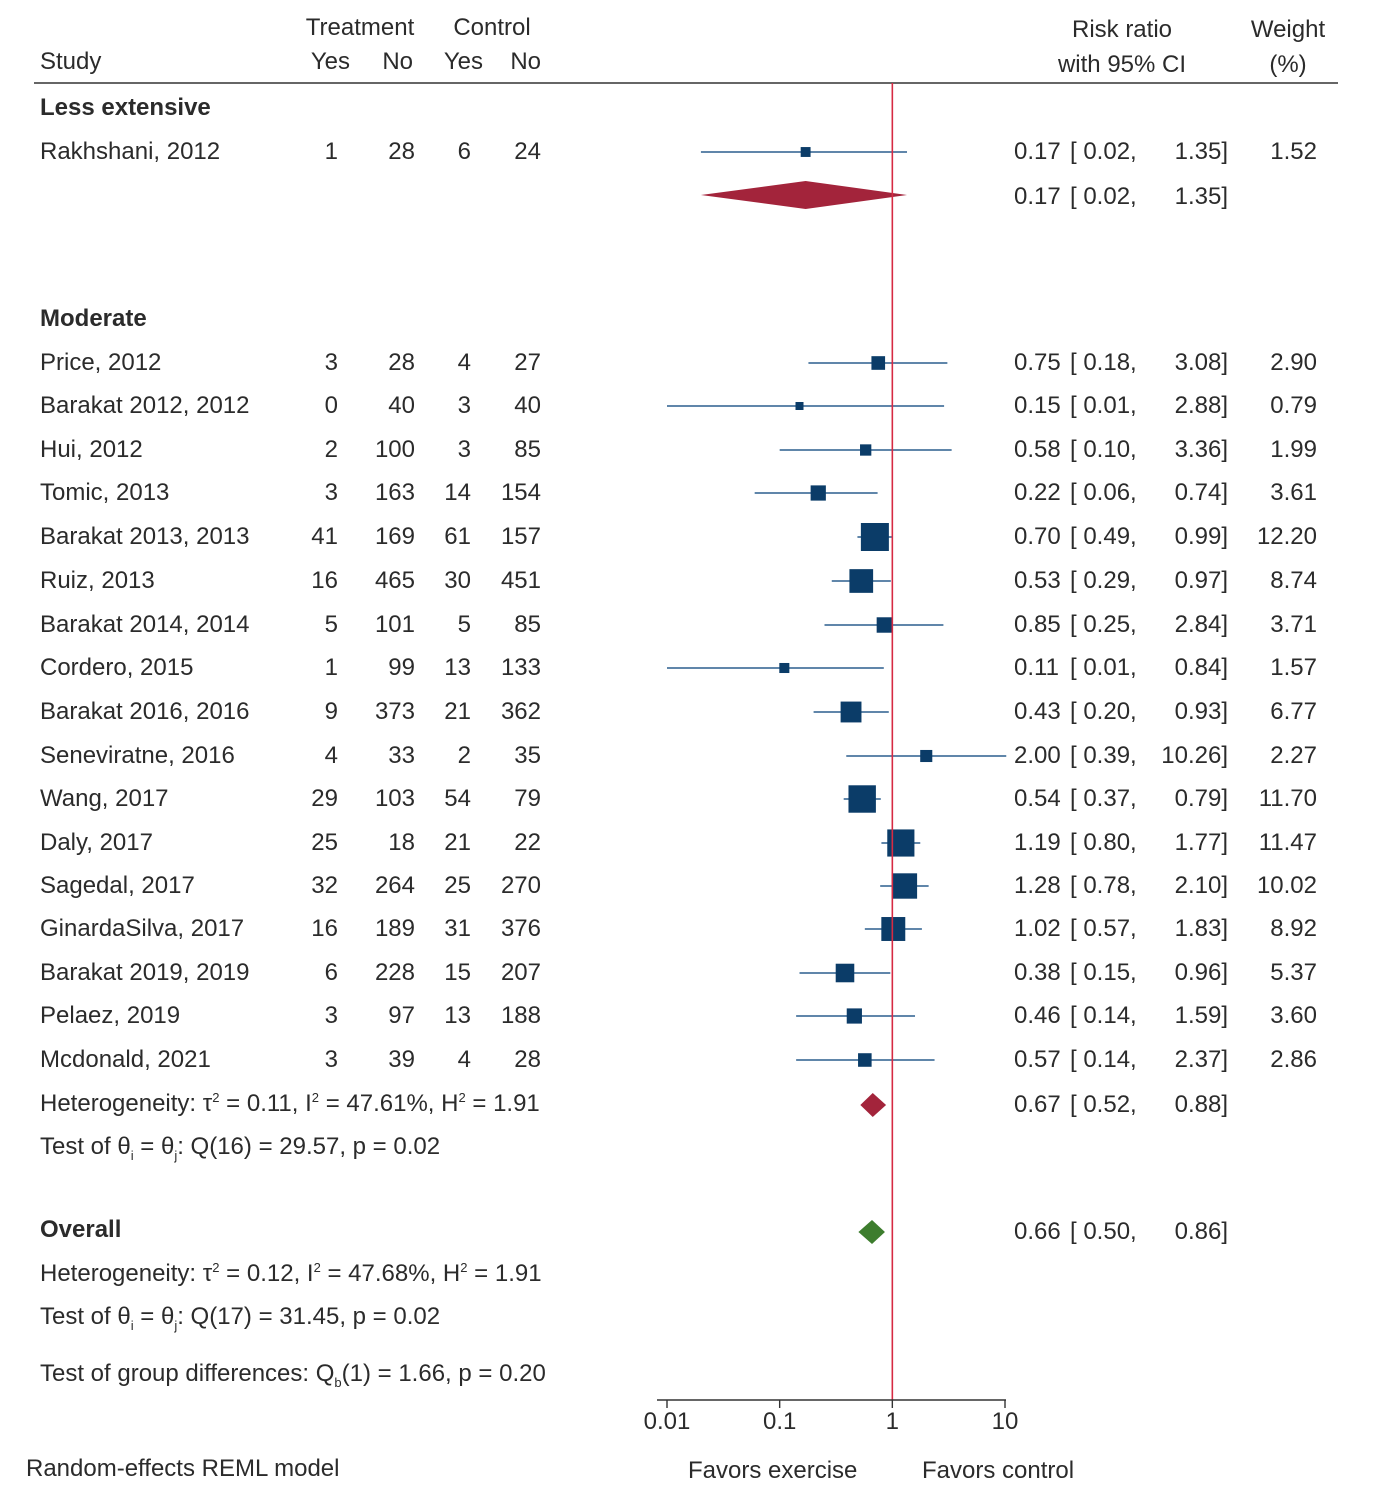 This screenshot has height=1507, width=1389. I want to click on study-1-4-point, so click(874, 537).